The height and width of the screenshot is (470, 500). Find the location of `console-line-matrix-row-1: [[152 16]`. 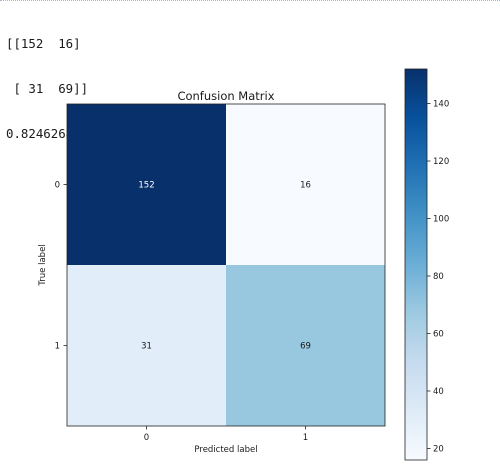

console-line-matrix-row-1: [[152 16] is located at coordinates (43, 43).